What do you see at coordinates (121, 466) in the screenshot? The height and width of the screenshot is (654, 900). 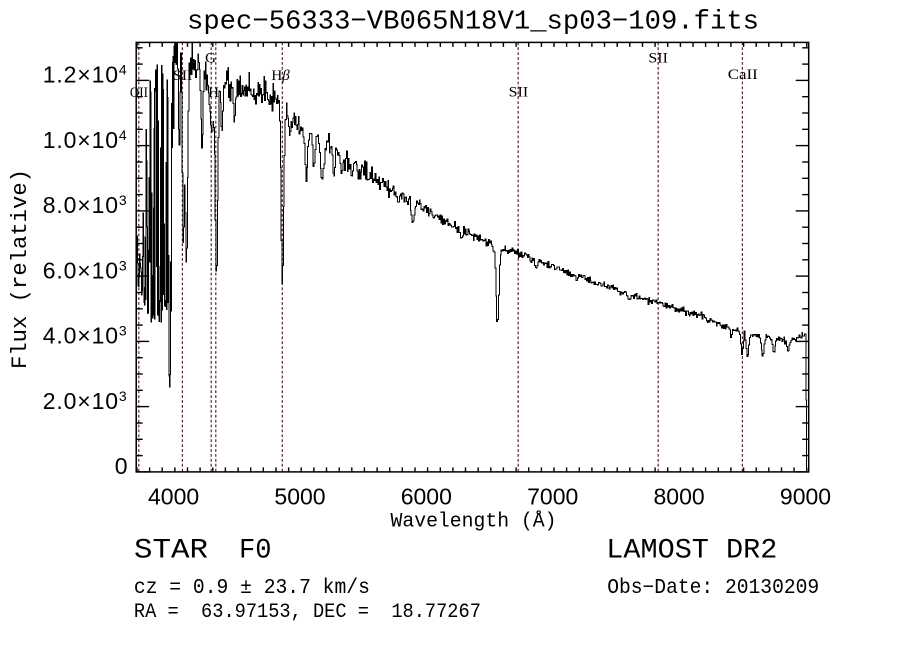 I see `svg-text: 0` at bounding box center [121, 466].